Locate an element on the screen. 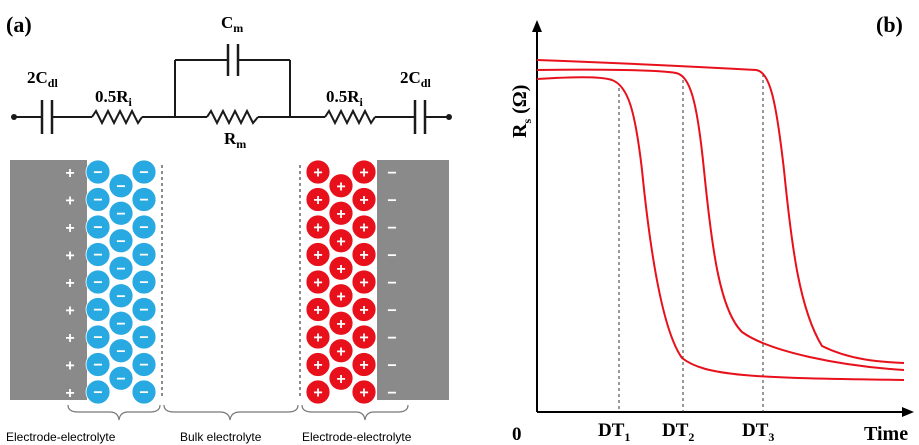  right-region-label: Electrode-electrolyte is located at coordinates (357, 437).